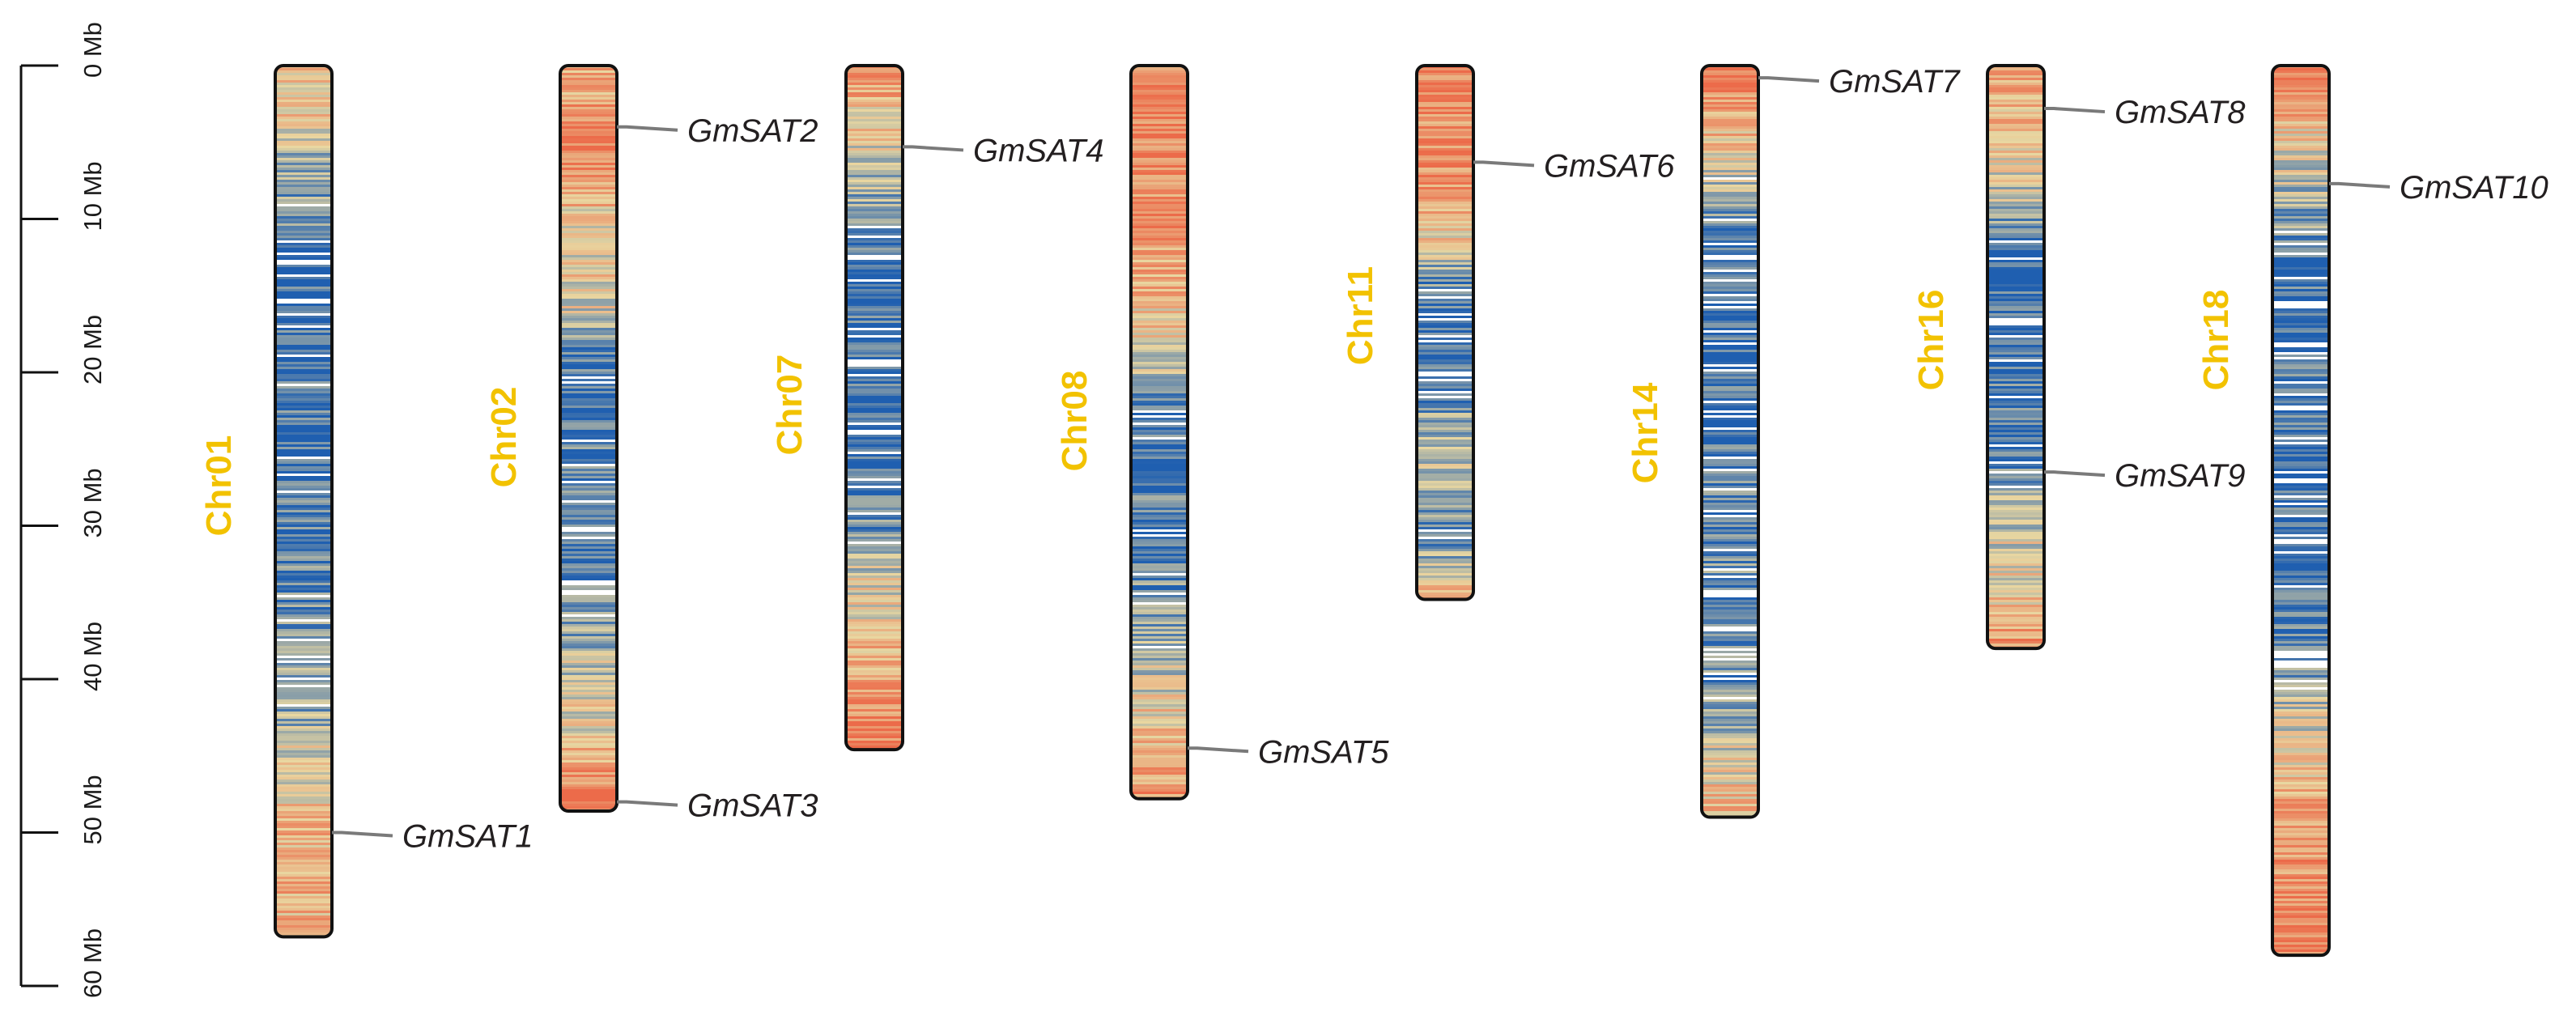  Describe the element at coordinates (93, 502) in the screenshot. I see `scale-tick-label: 30 Mb` at that location.